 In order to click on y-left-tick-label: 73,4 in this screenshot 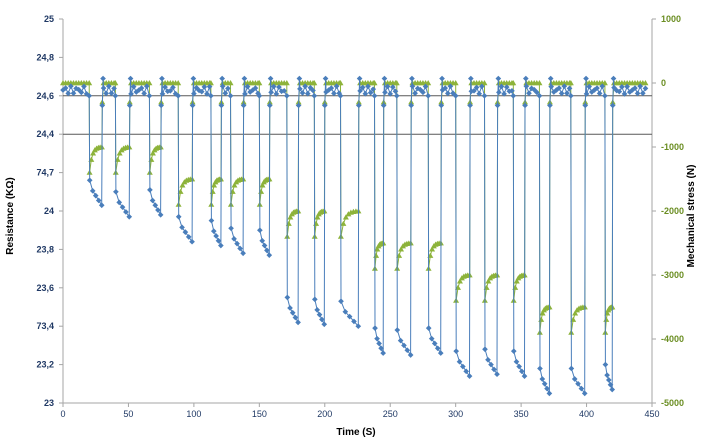, I will do `click(45, 326)`.